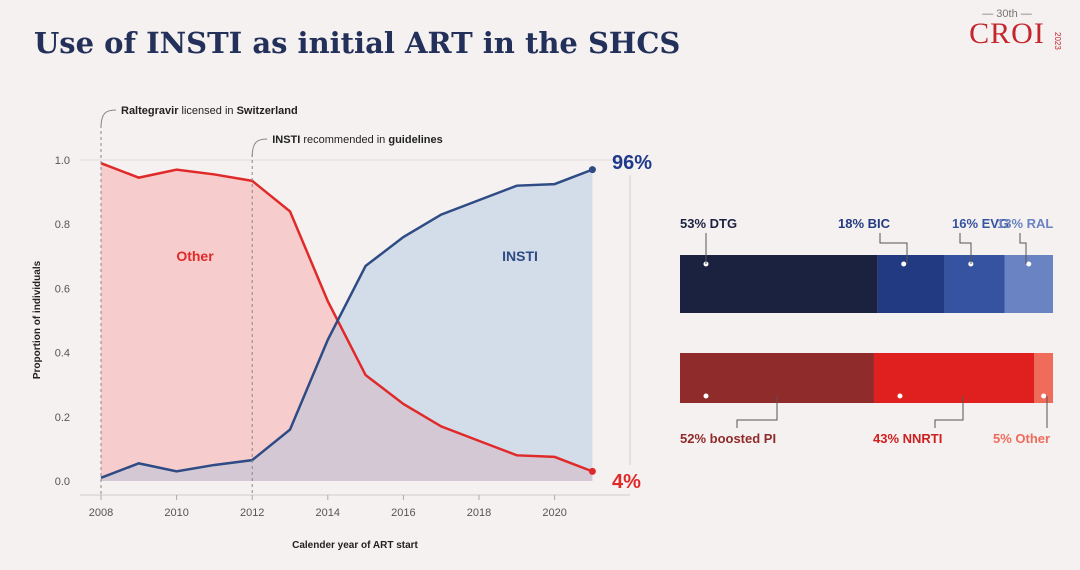 The image size is (1080, 570). Describe the element at coordinates (1007, 14) in the screenshot. I see `logo-edition: 30th` at that location.